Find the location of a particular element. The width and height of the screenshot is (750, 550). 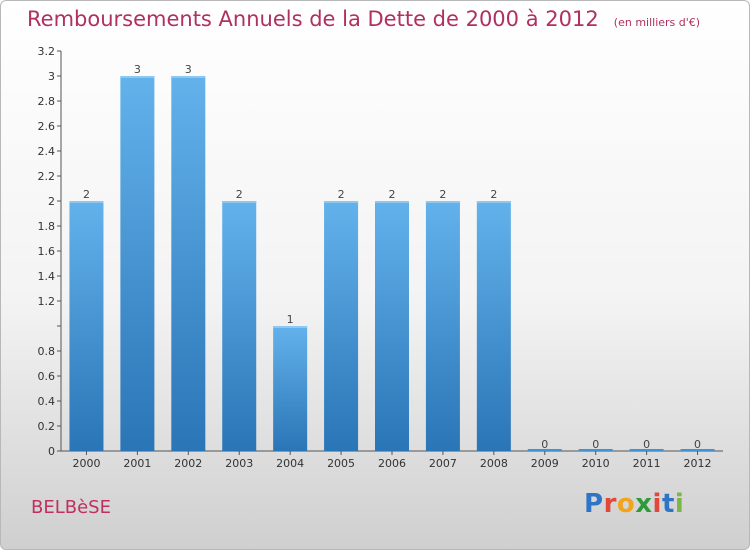

y-tick-label: 2.8 is located at coordinates (47, 101).